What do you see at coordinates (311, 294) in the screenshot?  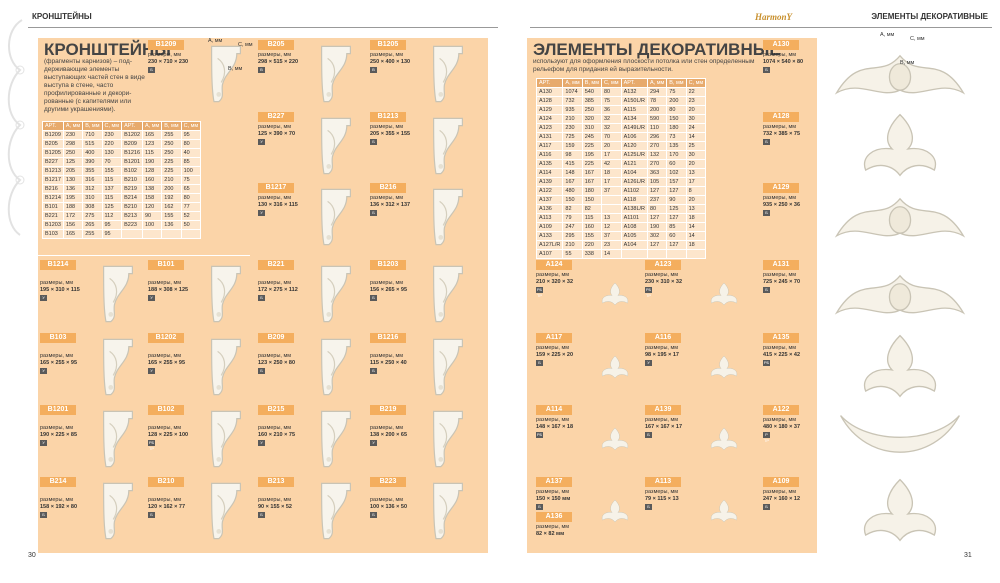 I see `product-card: B221 размеры, мм 172 × 275 × 112 Б` at bounding box center [311, 294].